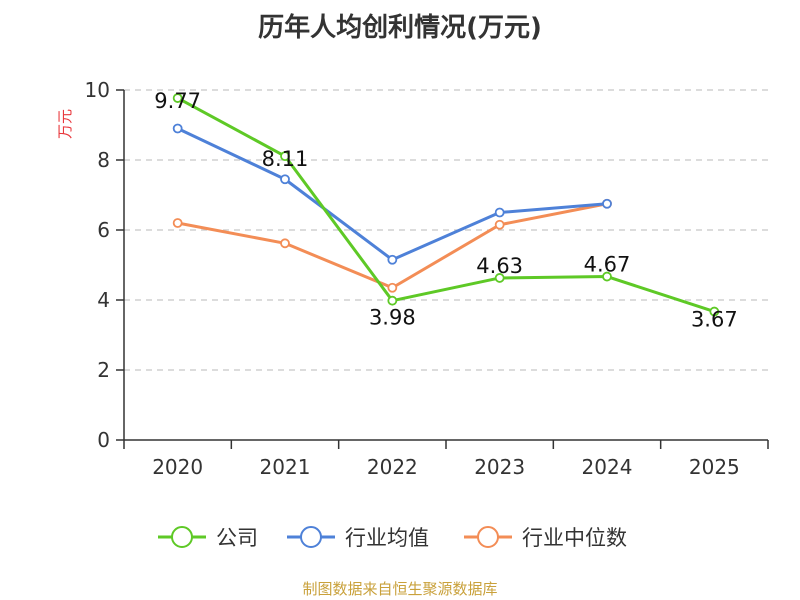 The width and height of the screenshot is (800, 600). I want to click on data-label: 9.77, so click(177, 101).